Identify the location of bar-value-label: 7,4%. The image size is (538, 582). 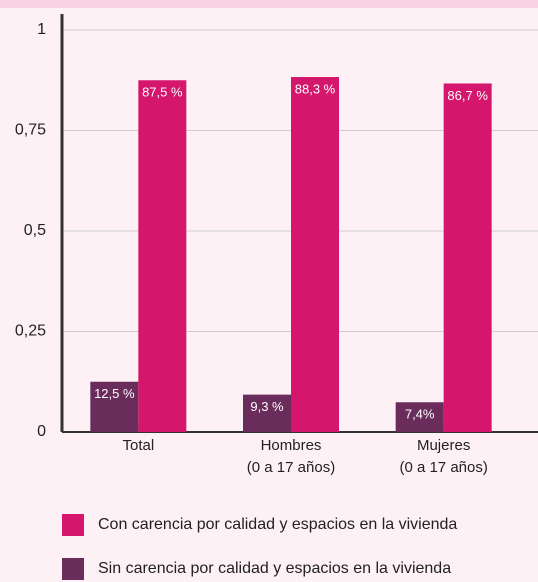
(420, 414).